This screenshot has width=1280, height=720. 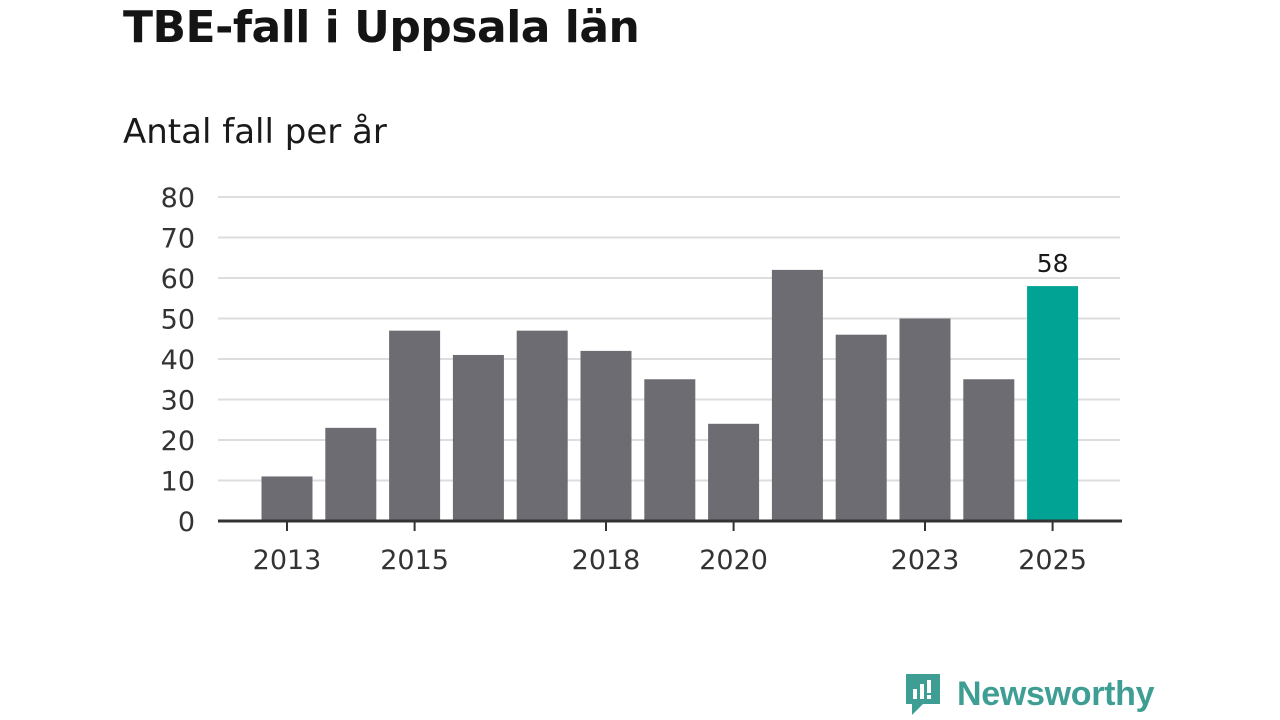 What do you see at coordinates (415, 425) in the screenshot?
I see `bar-2015` at bounding box center [415, 425].